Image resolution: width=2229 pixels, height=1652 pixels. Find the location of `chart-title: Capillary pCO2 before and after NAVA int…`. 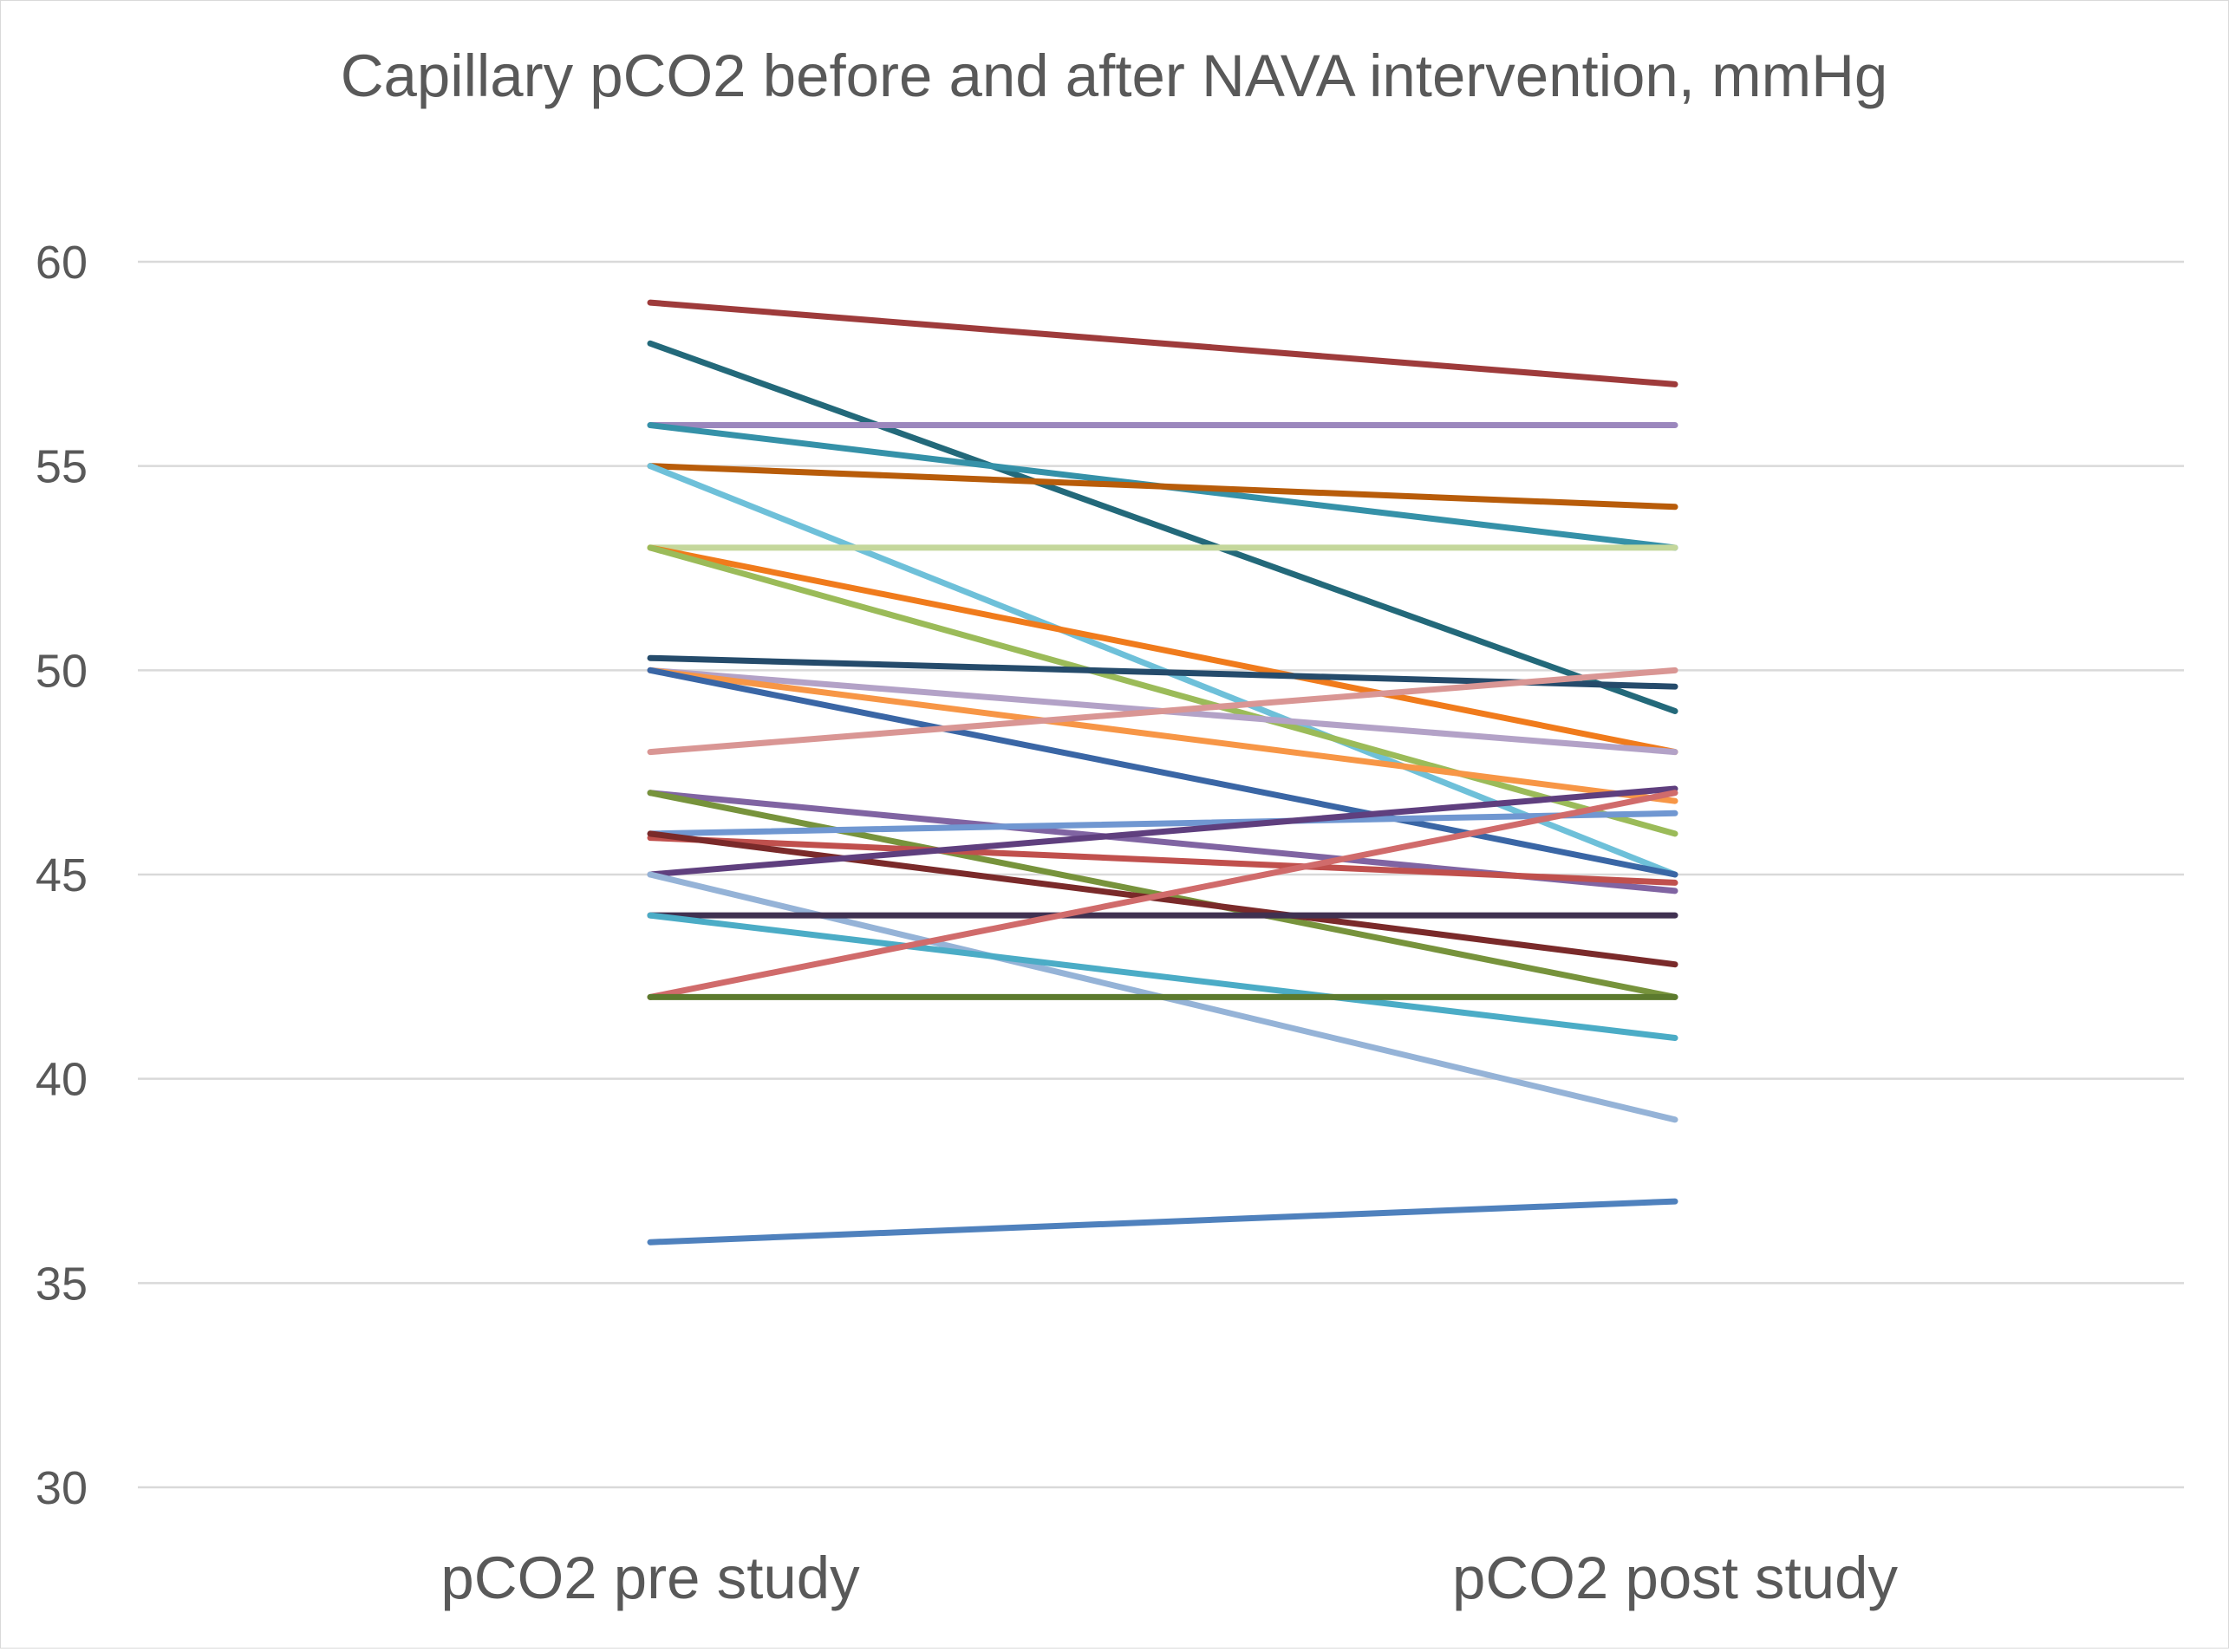

chart-title: Capillary pCO2 before and after NAVA int… is located at coordinates (1114, 75).